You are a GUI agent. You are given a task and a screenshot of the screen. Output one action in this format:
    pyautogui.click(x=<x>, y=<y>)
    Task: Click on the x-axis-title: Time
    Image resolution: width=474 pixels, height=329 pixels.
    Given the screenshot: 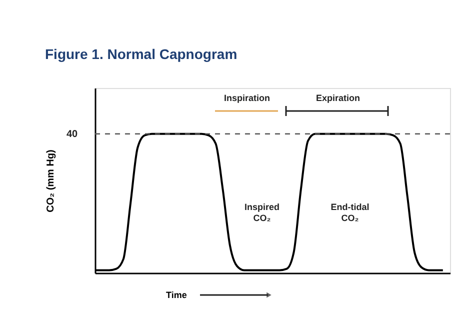 What is the action you would take?
    pyautogui.click(x=176, y=295)
    